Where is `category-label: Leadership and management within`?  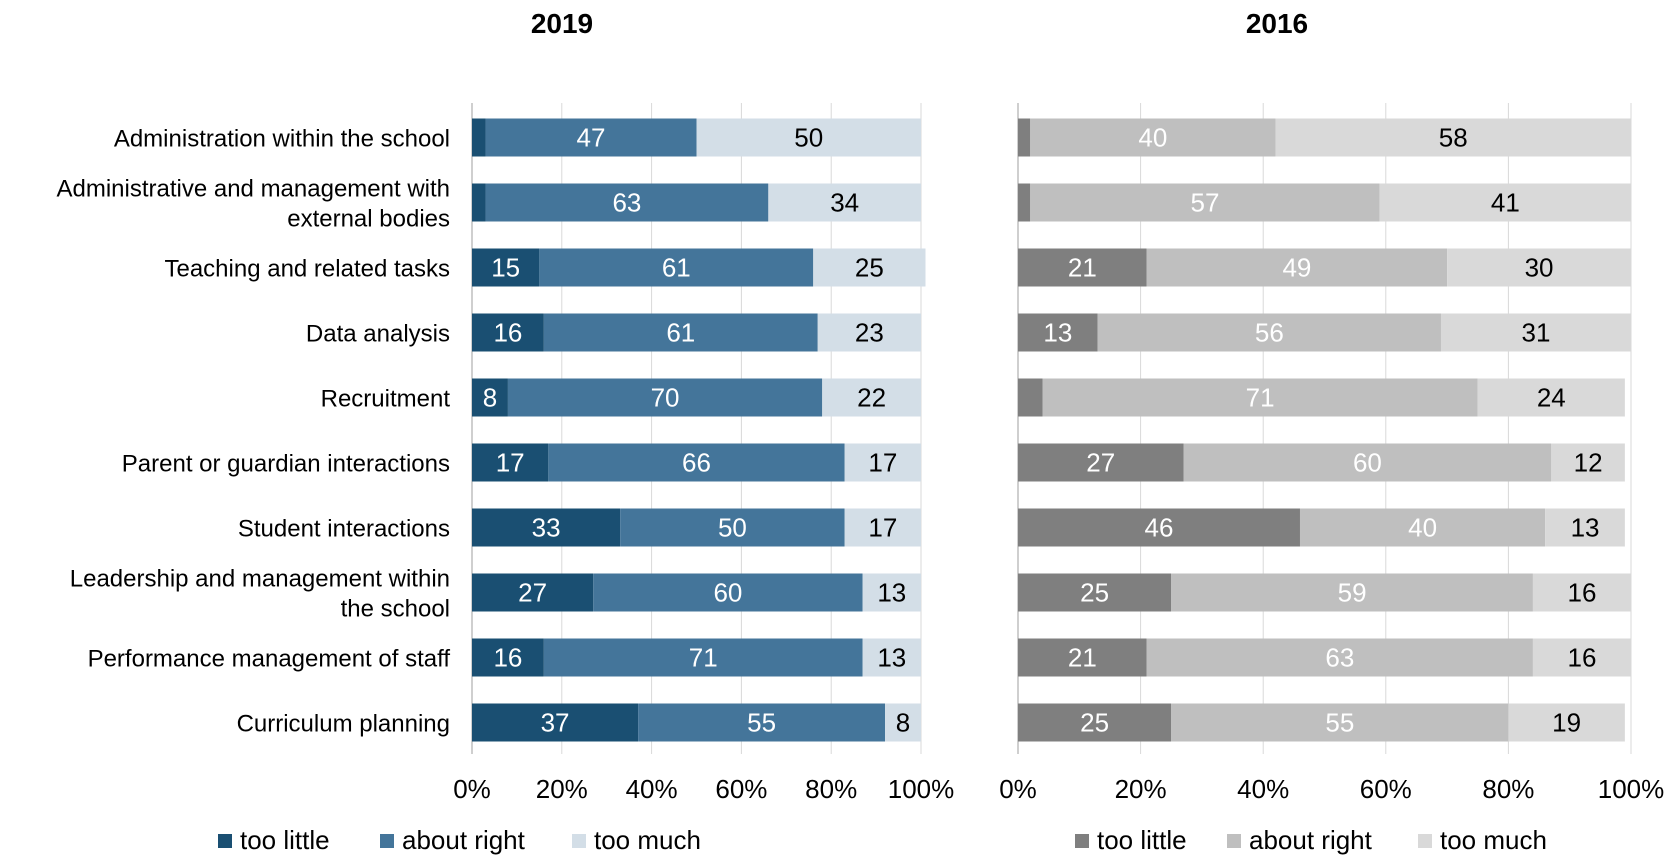
category-label: Leadership and management within is located at coordinates (260, 579).